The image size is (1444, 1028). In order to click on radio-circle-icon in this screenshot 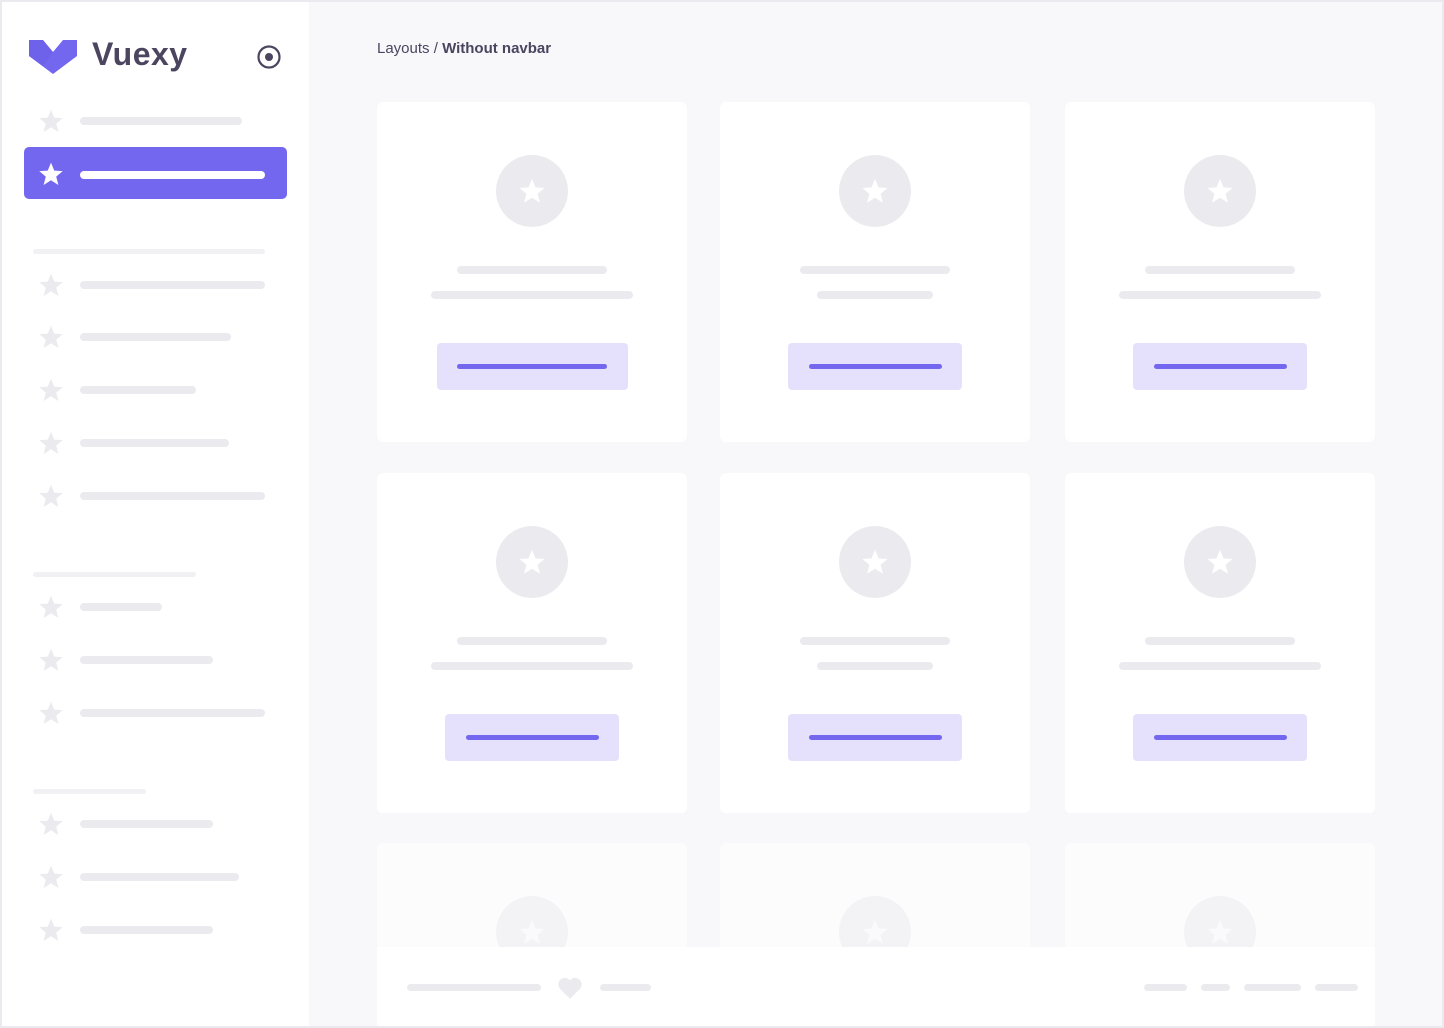, I will do `click(269, 57)`.